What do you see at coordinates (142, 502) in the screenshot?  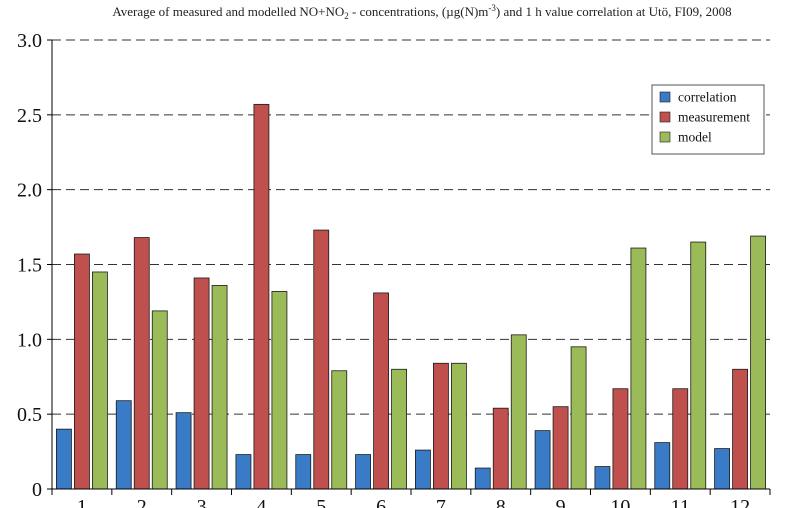 I see `x-tick-label-2: 2` at bounding box center [142, 502].